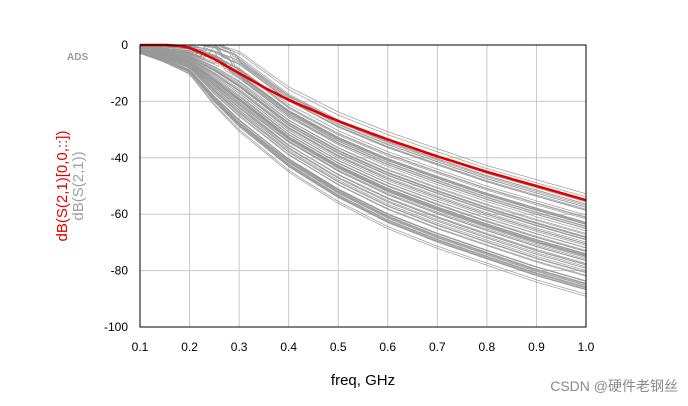 The height and width of the screenshot is (406, 688). Describe the element at coordinates (120, 158) in the screenshot. I see `y-tick-label-2: -40` at that location.